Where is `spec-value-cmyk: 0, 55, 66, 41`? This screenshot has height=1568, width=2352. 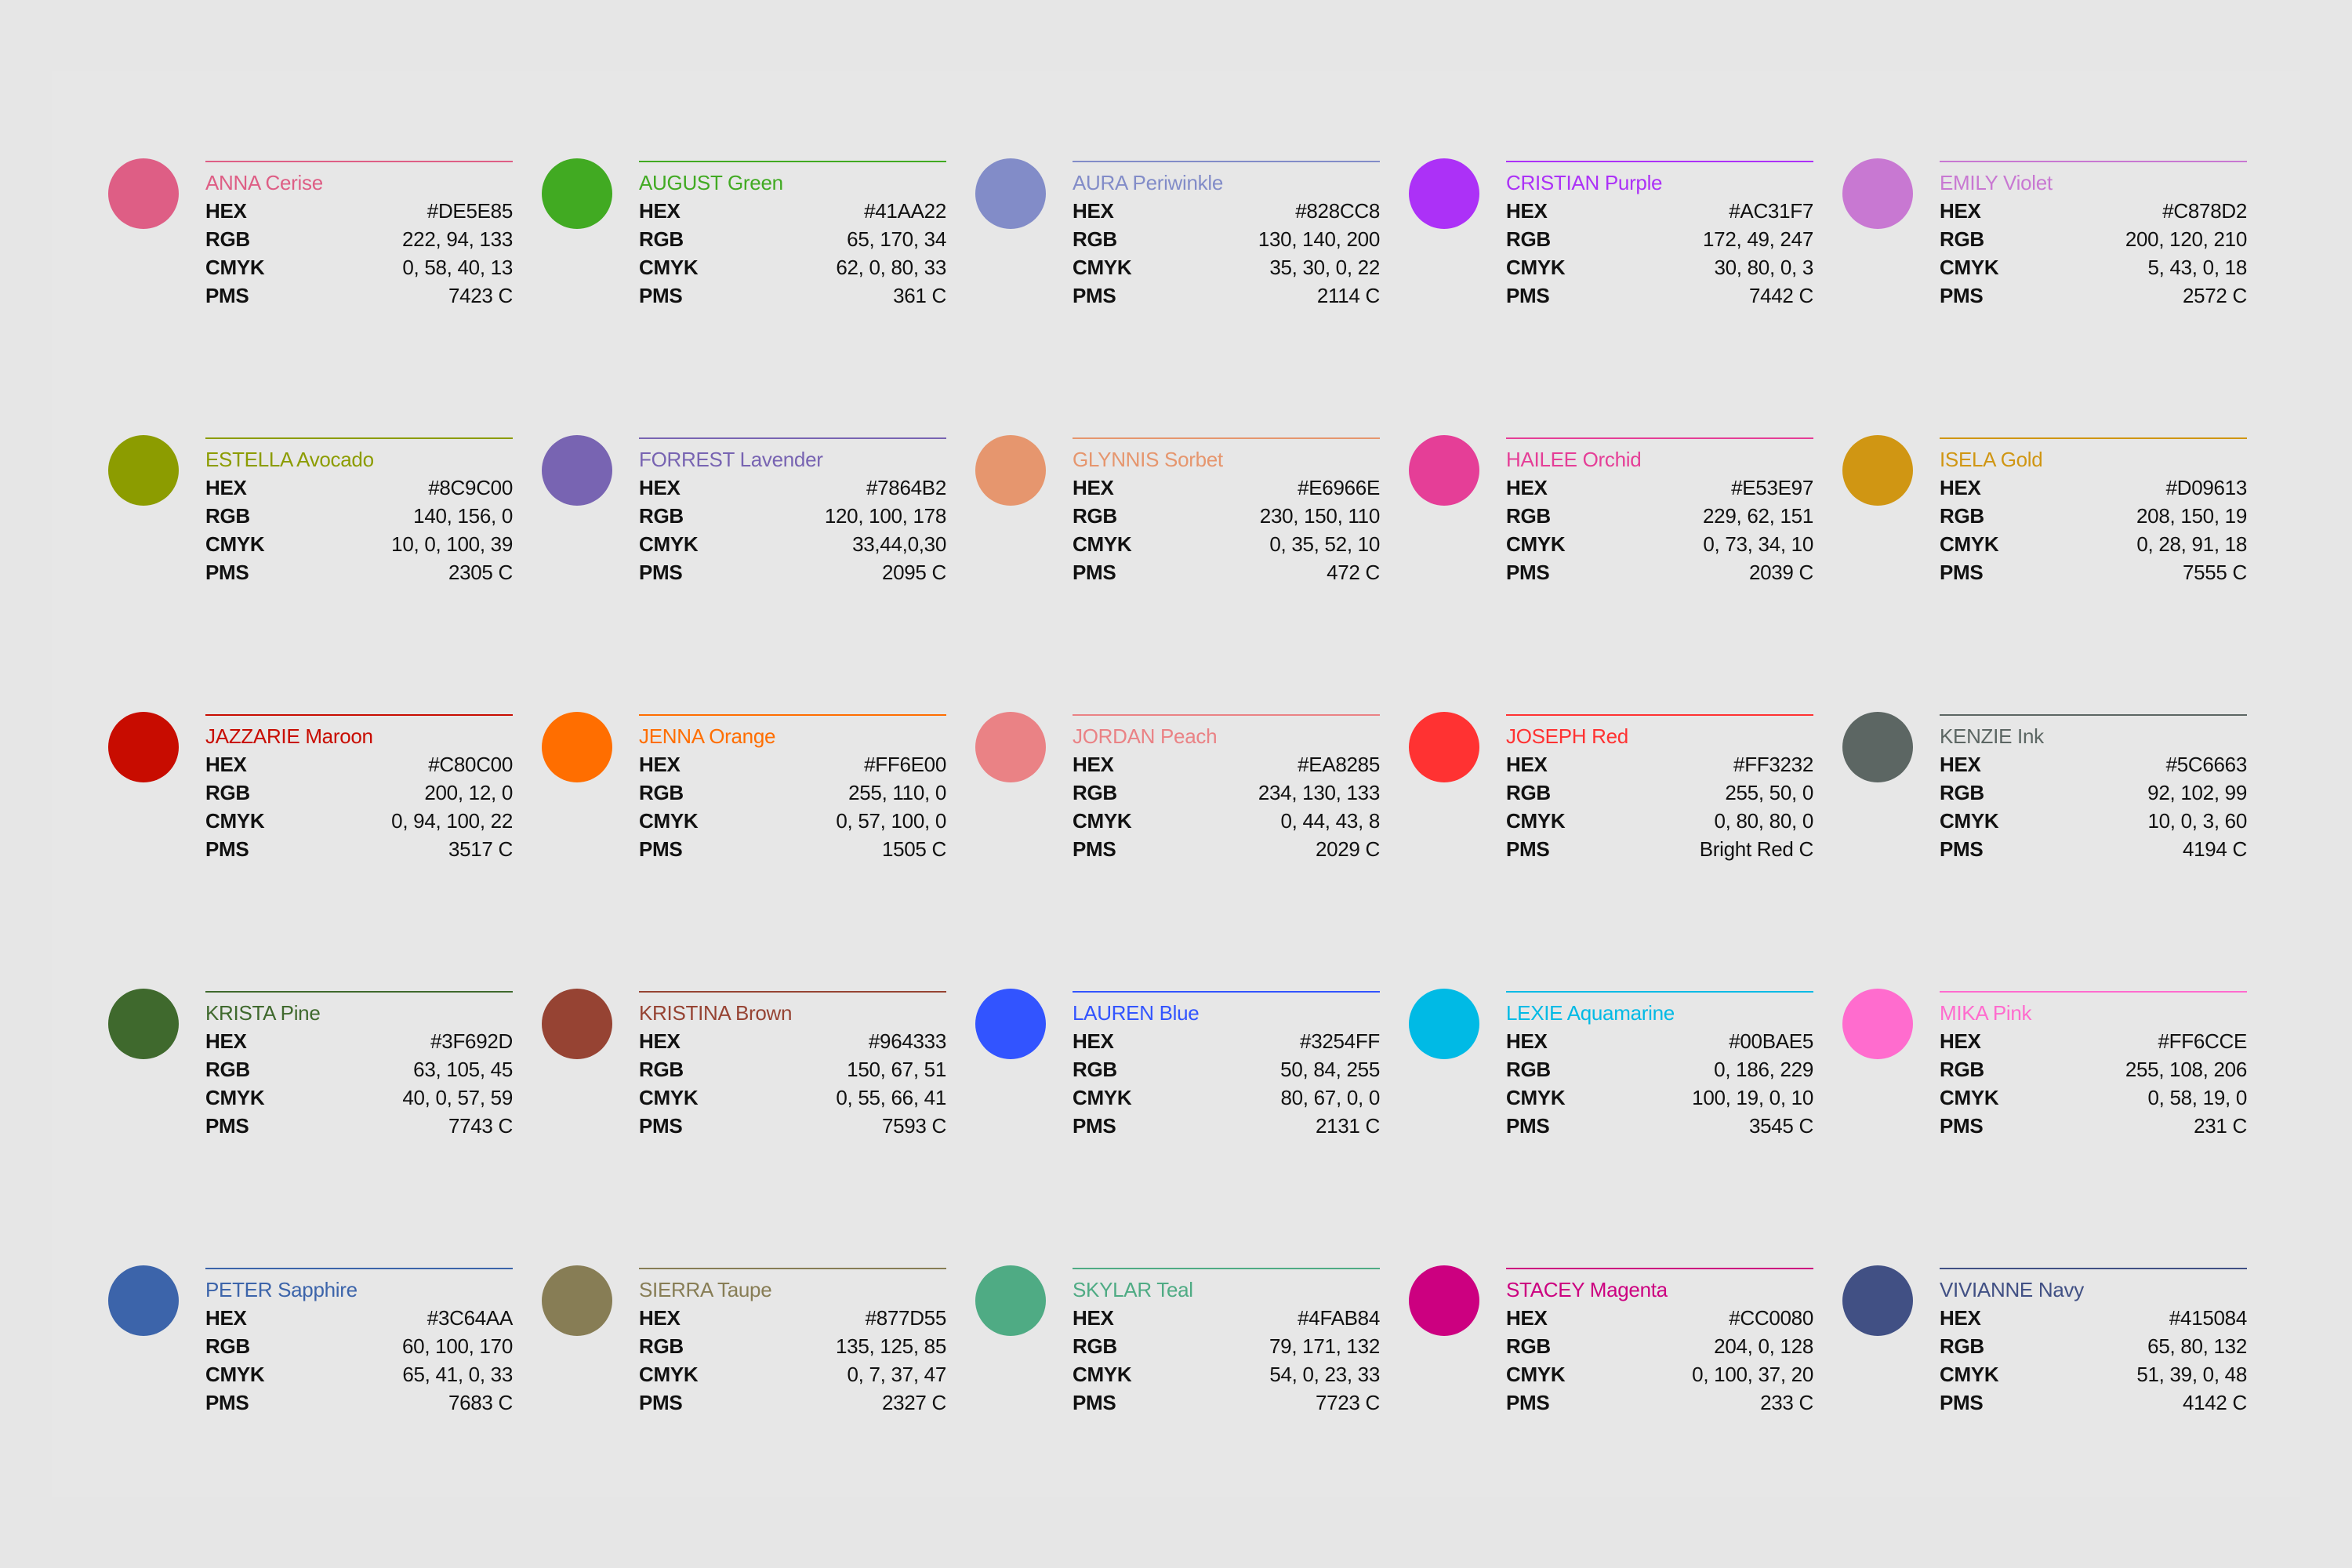 spec-value-cmyk: 0, 55, 66, 41 is located at coordinates (891, 1097).